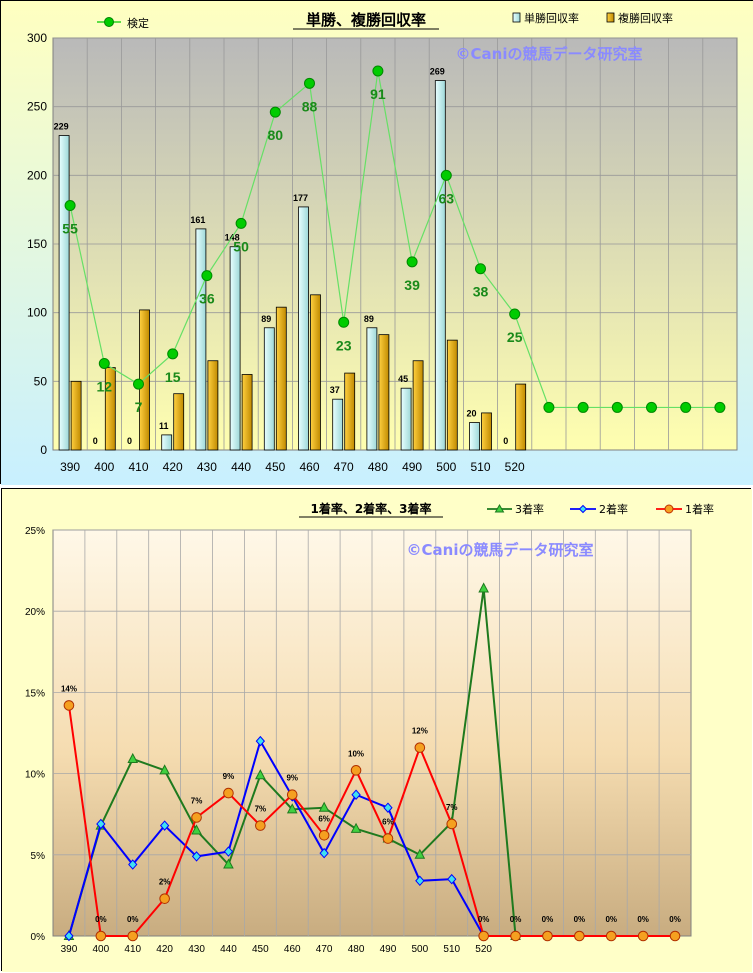 The width and height of the screenshot is (753, 973). Describe the element at coordinates (165, 882) in the screenshot. I see `s1-label: 2%` at that location.